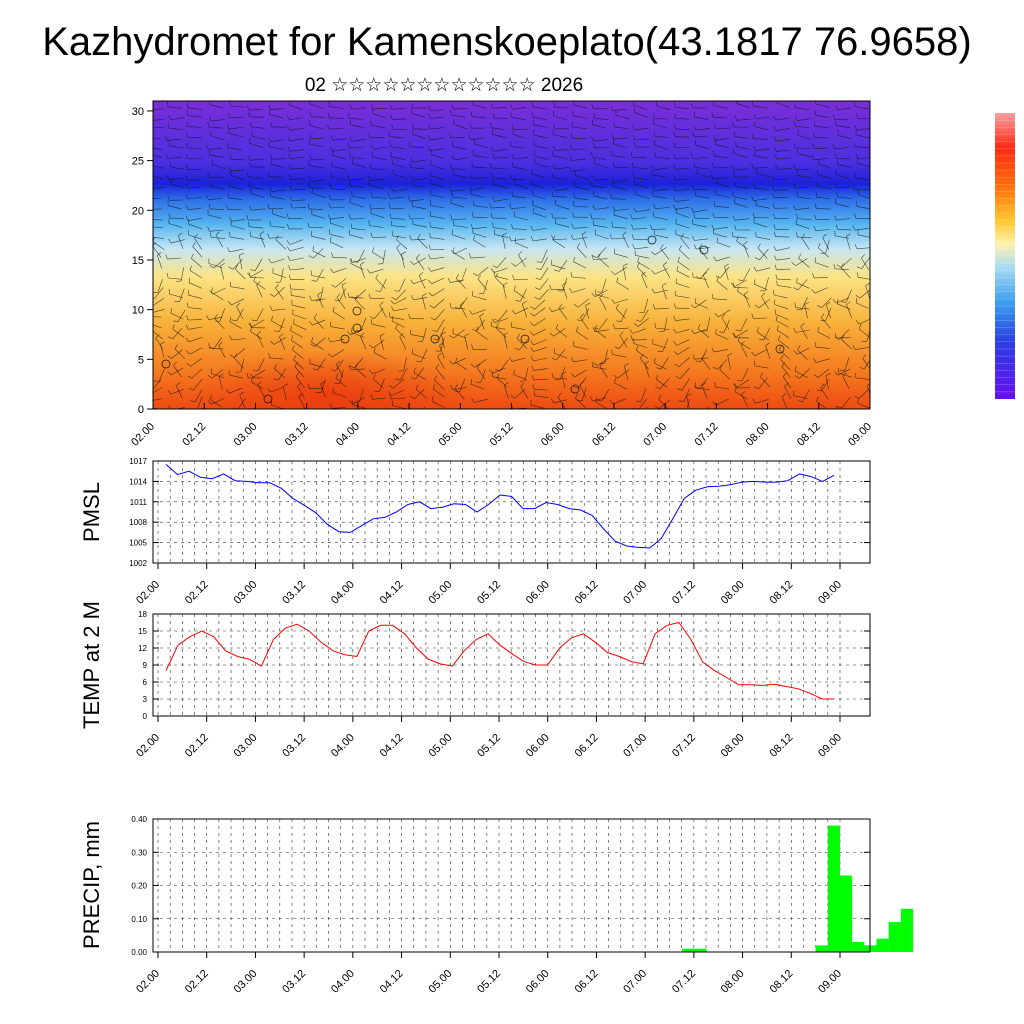 Image resolution: width=1024 pixels, height=1024 pixels. I want to click on pmsl-frame, so click(511, 512).